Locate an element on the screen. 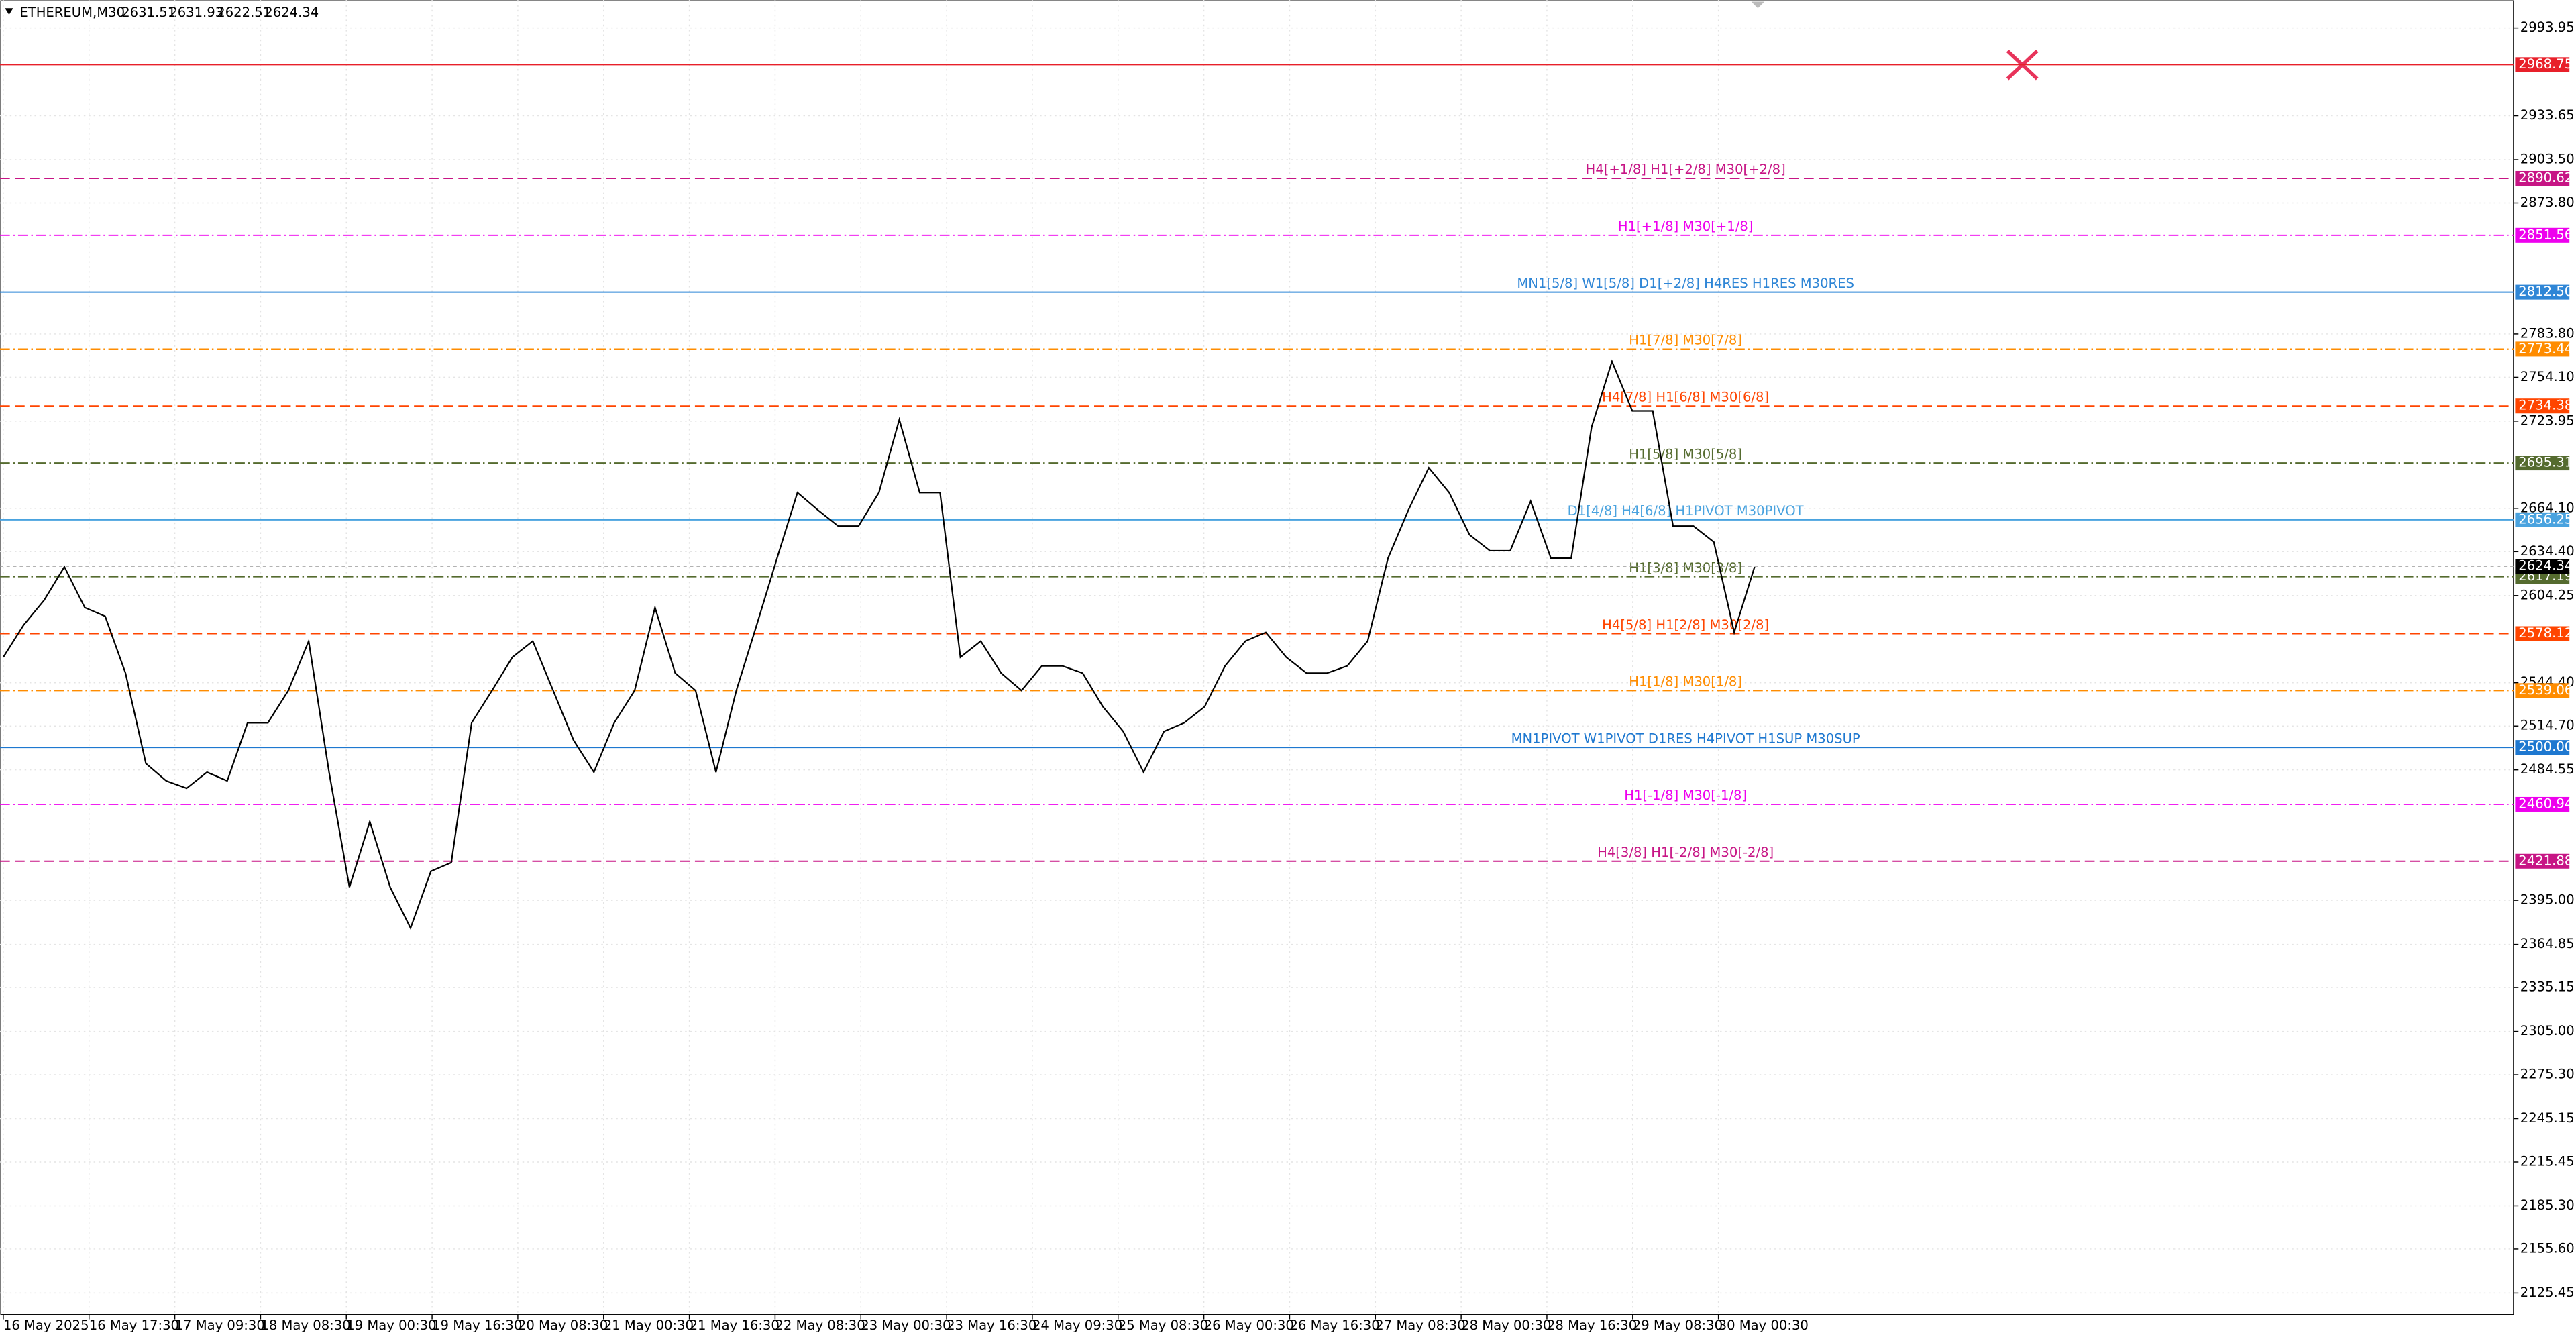 The image size is (2576, 1339). x-tick-label: 26 May 16:30 is located at coordinates (1334, 1325).